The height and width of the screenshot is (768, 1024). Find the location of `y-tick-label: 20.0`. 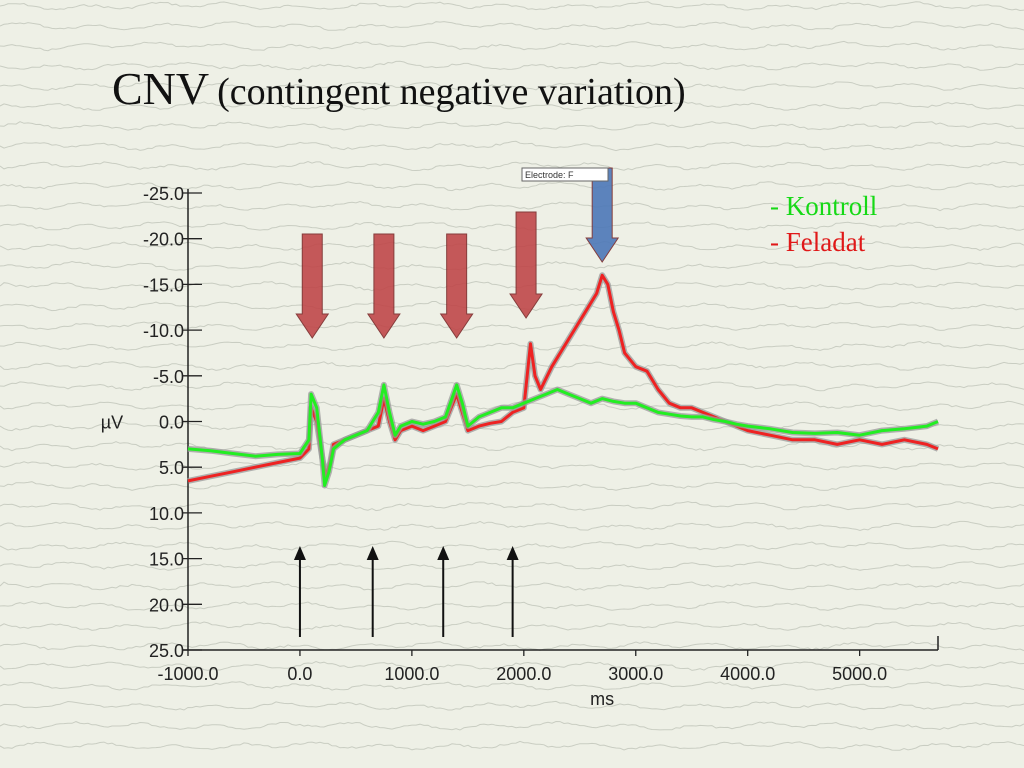

y-tick-label: 20.0 is located at coordinates (166, 605).